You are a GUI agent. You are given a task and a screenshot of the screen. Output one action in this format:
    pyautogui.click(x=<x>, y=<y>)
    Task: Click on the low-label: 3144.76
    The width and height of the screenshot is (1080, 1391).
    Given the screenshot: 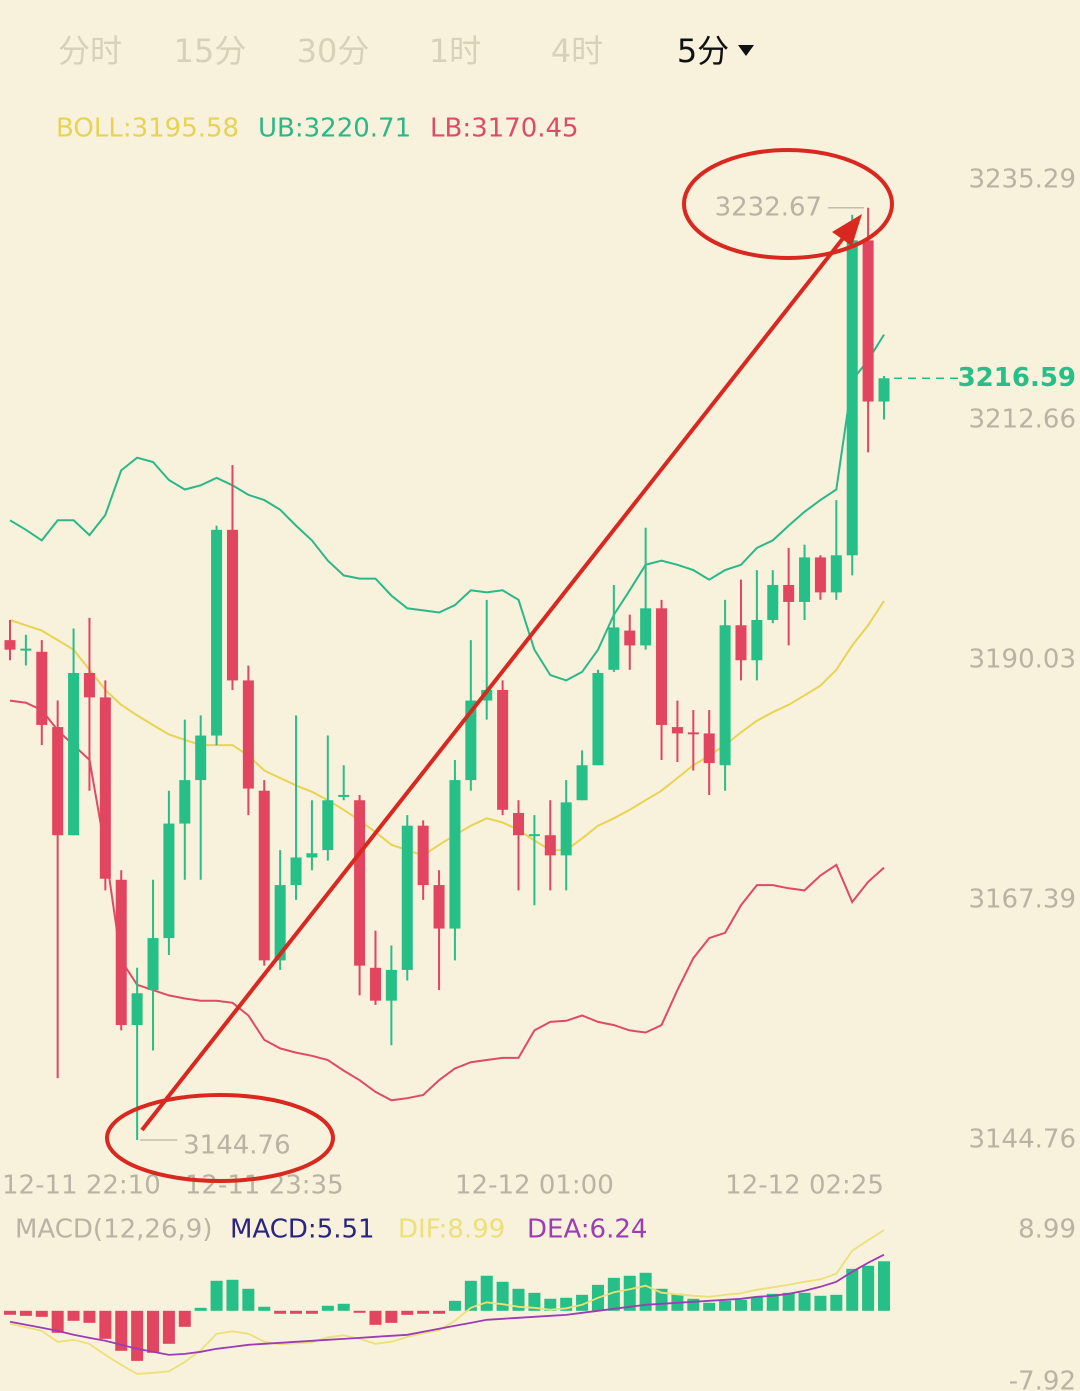 What is the action you would take?
    pyautogui.click(x=237, y=1146)
    